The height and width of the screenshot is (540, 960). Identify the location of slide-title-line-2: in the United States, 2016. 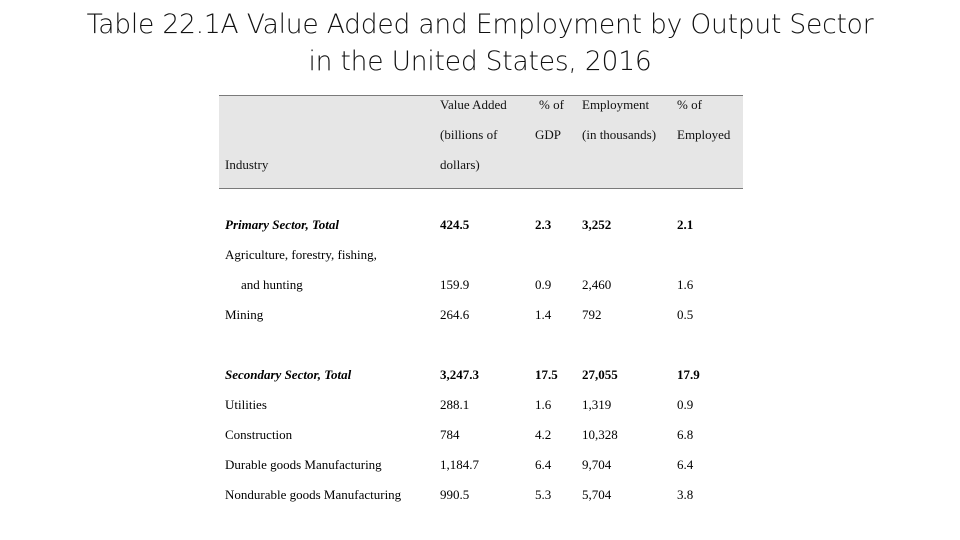
(480, 61).